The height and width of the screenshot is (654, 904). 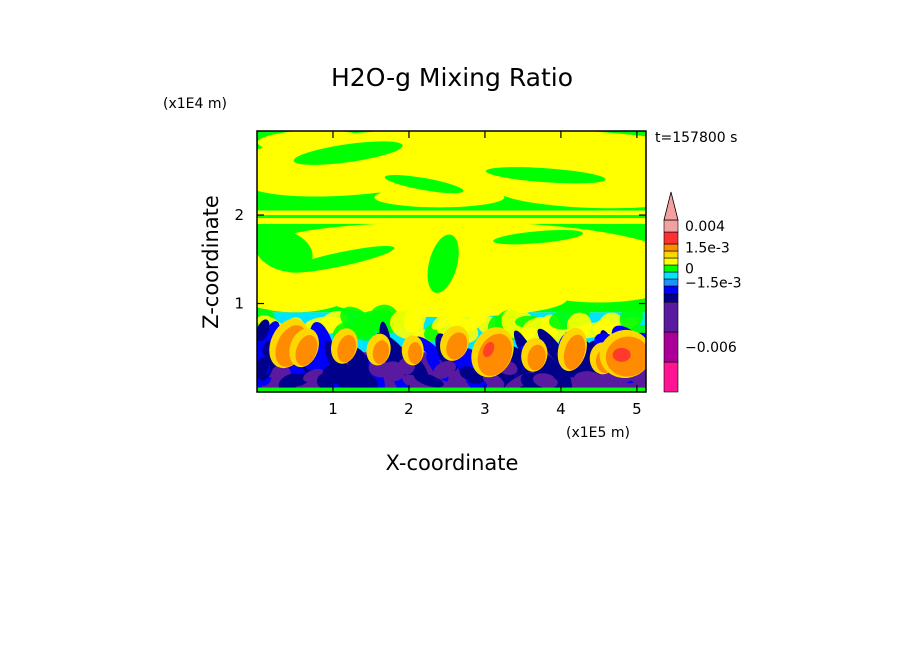 I want to click on colorbar-extension, so click(x=671, y=206).